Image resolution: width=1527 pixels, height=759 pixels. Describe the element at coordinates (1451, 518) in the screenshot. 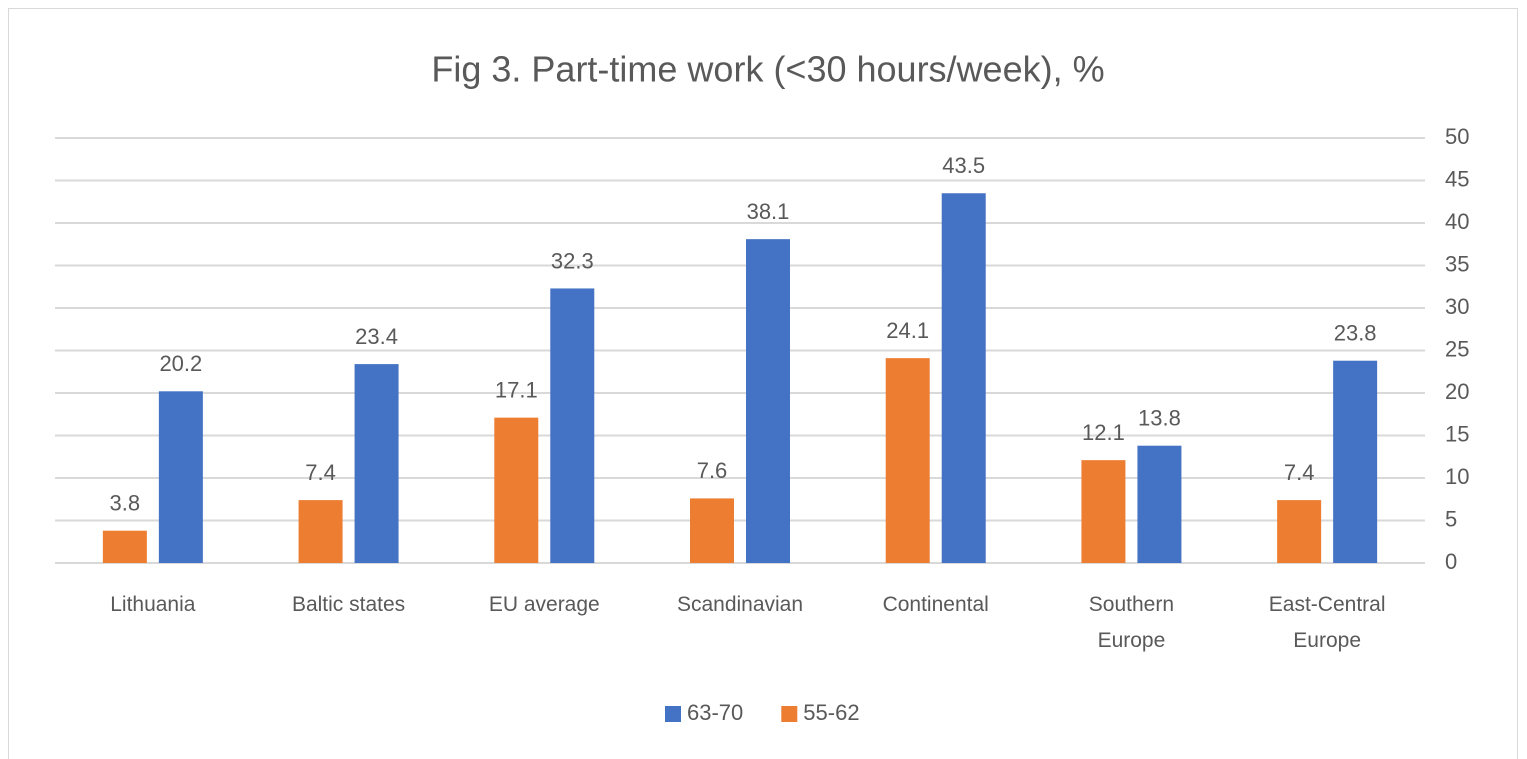

I see `y-tick-label: 5` at that location.